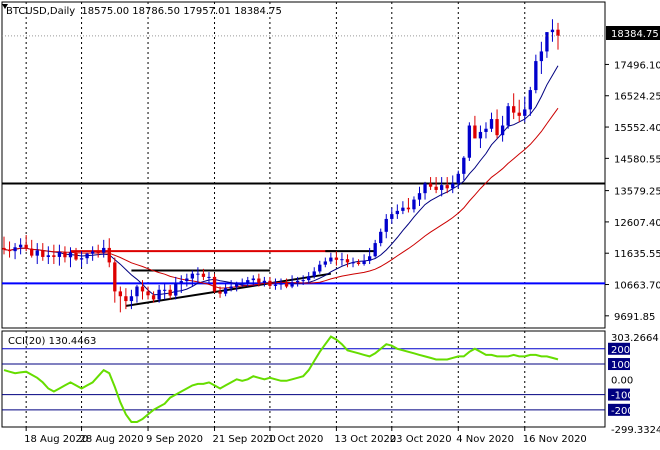 Image resolution: width=660 pixels, height=450 pixels. I want to click on last-price-text: 18384.75, so click(635, 34).